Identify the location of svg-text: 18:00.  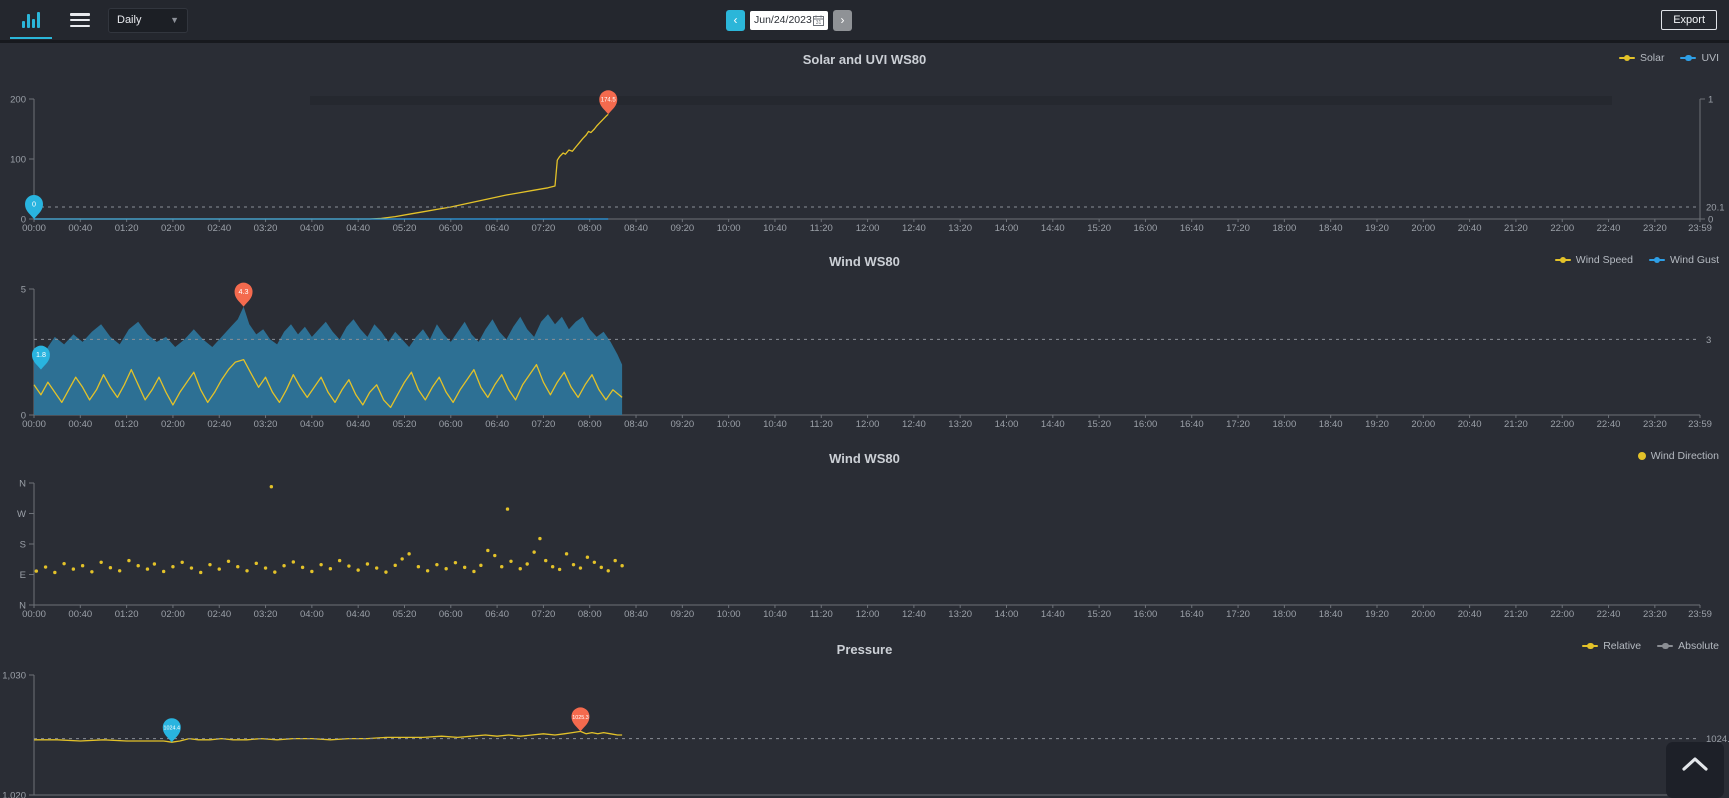
(1284, 424).